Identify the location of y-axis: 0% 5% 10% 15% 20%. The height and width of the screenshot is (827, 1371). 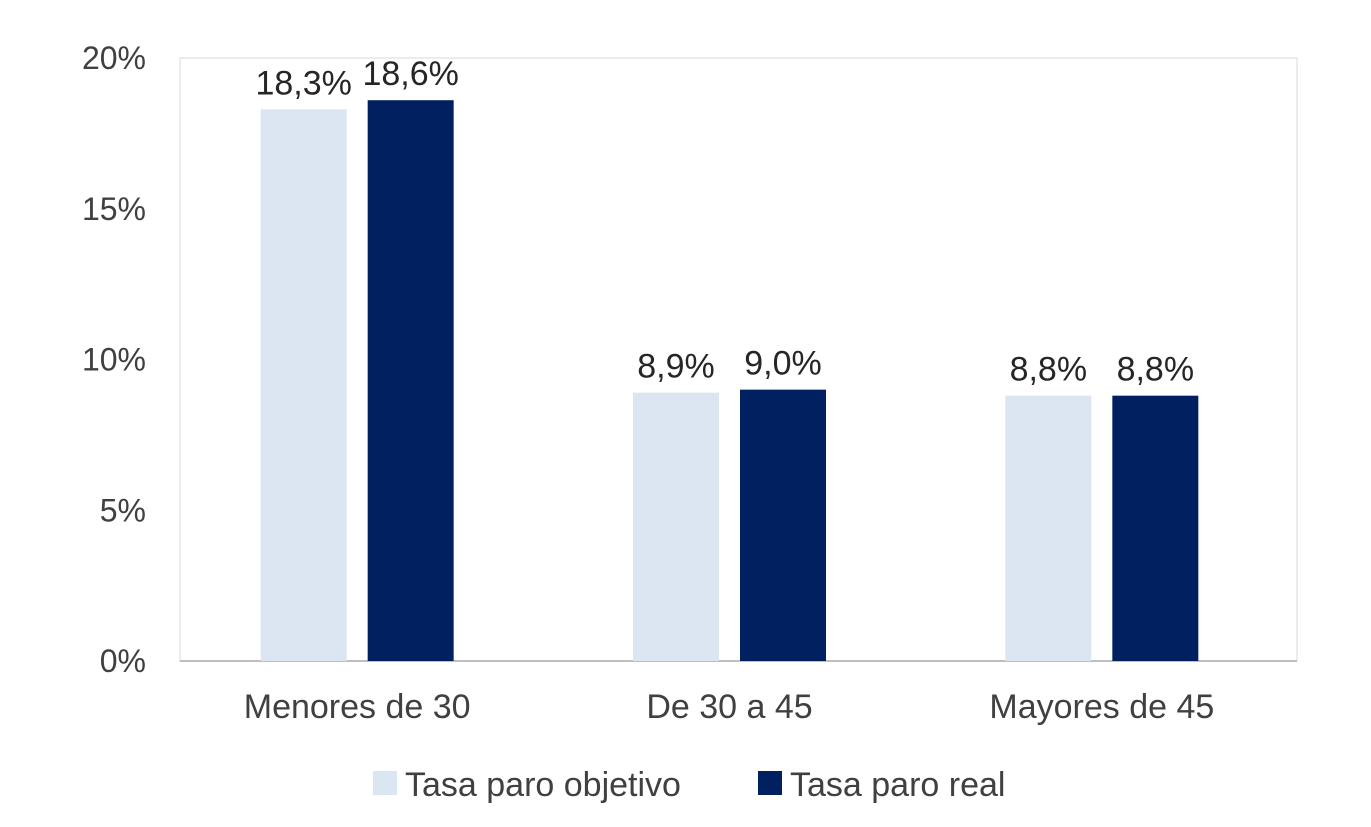
(114, 359).